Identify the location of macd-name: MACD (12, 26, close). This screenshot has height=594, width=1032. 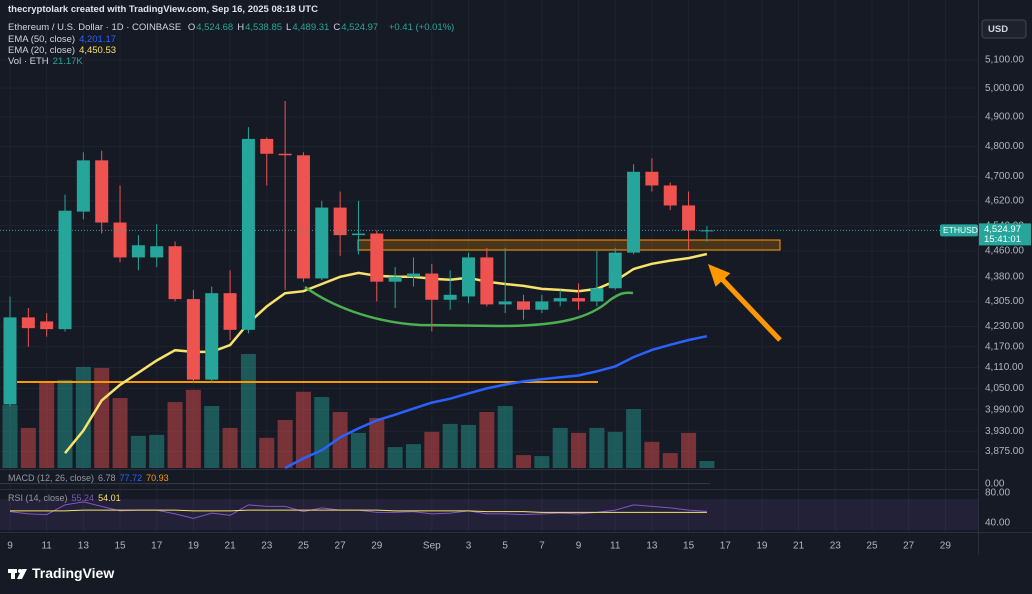
(51, 478).